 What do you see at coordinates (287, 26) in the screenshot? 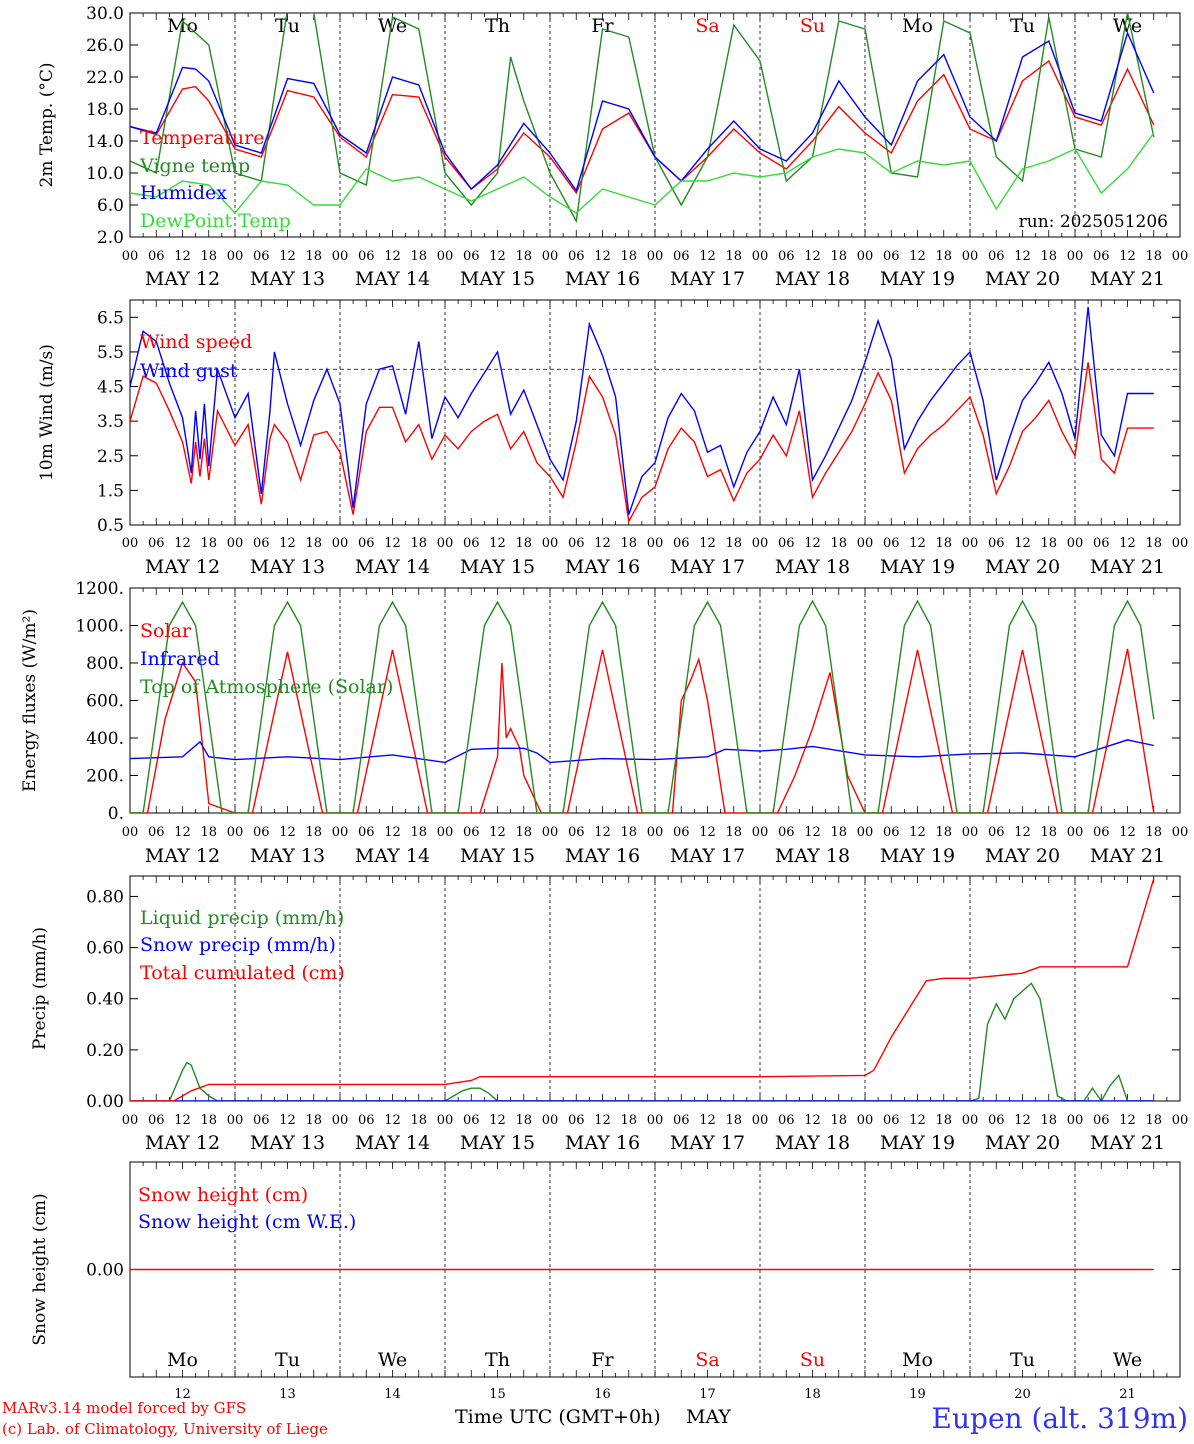
I see `weekday-label: Tu` at bounding box center [287, 26].